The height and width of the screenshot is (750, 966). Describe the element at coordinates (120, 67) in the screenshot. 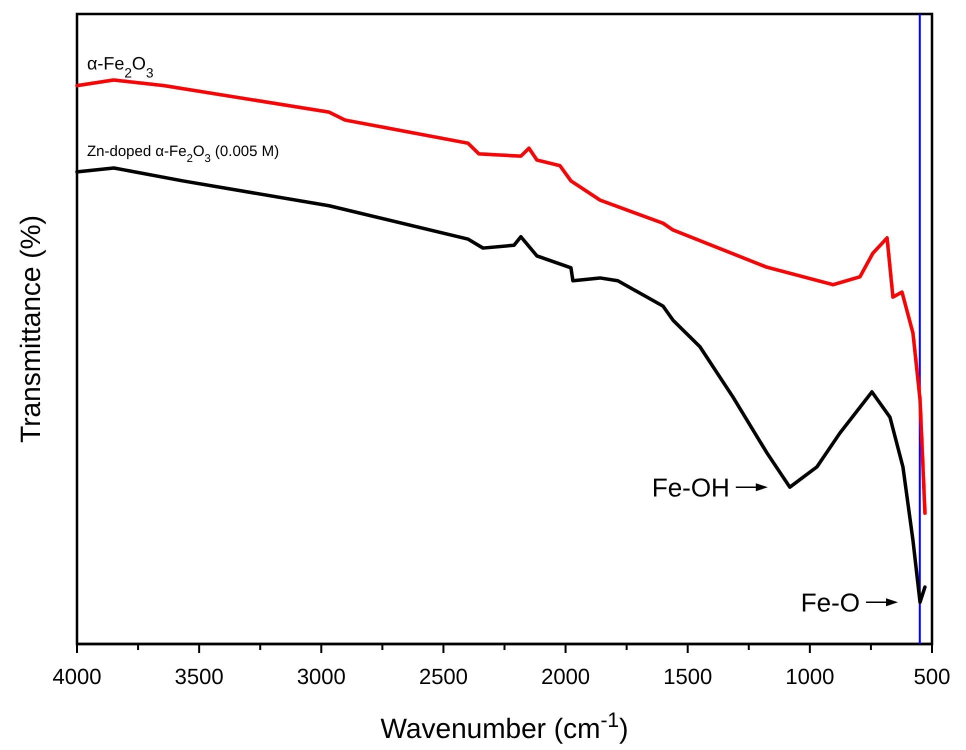

I see `series-label: α-Fe$_{2}$O$_{3}$` at that location.